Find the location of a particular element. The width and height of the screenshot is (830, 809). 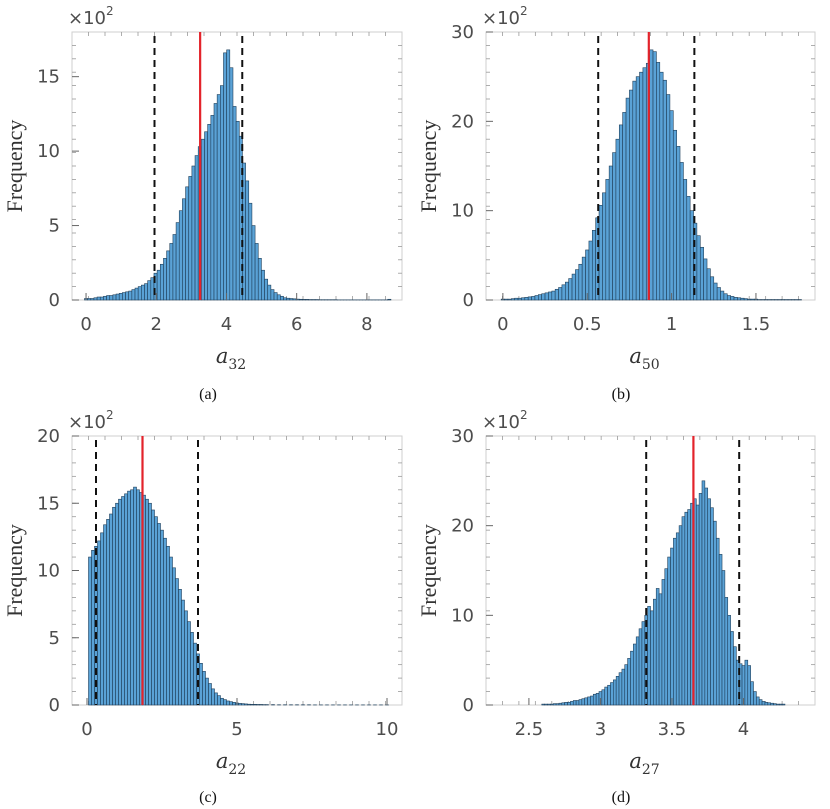

x-tick-label: 10 is located at coordinates (387, 729).